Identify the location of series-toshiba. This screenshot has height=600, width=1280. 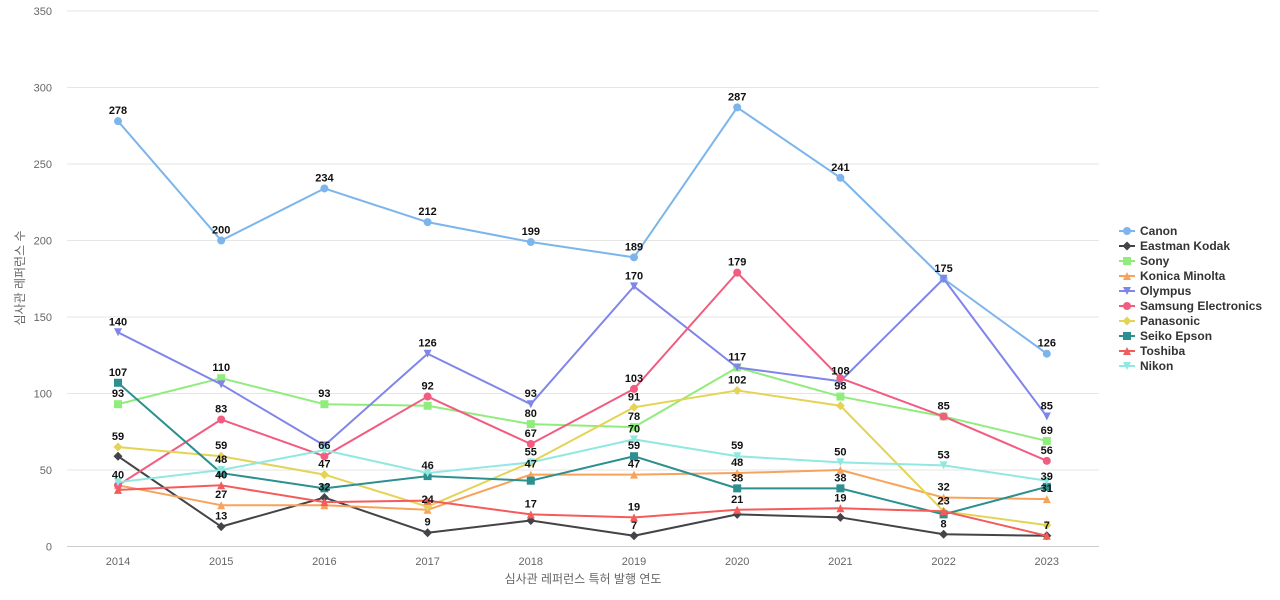
(582, 510).